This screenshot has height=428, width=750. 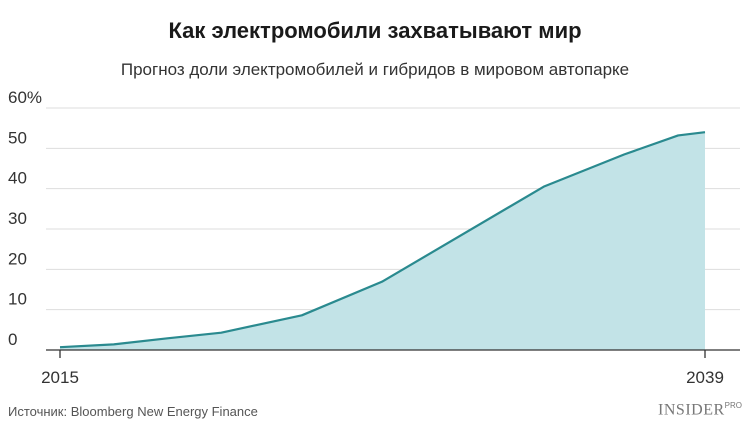 I want to click on y-tick-label: 60%, so click(x=25, y=97).